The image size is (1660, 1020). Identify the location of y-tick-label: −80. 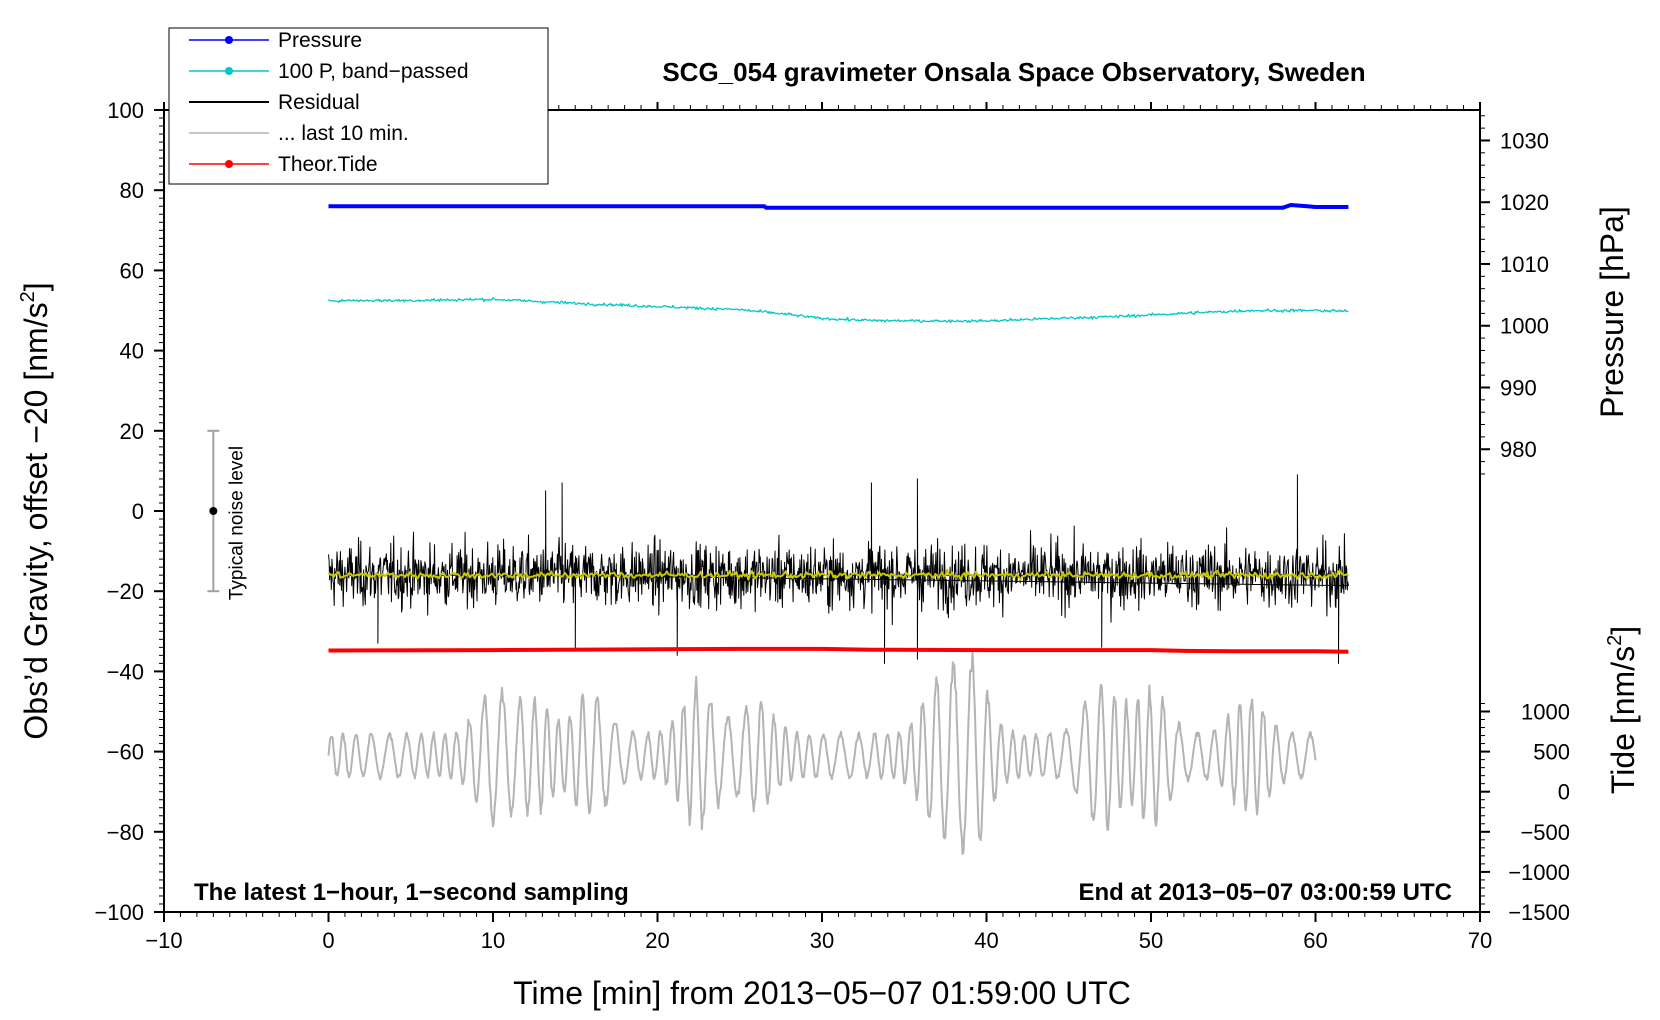
(125, 832).